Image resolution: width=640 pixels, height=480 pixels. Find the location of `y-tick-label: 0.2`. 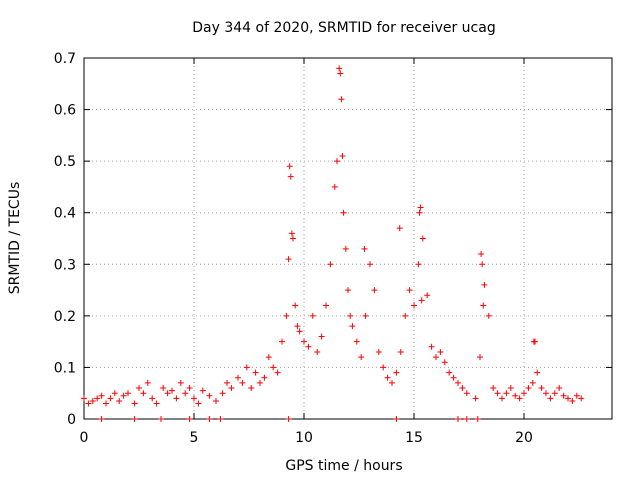

y-tick-label: 0.2 is located at coordinates (65, 317).